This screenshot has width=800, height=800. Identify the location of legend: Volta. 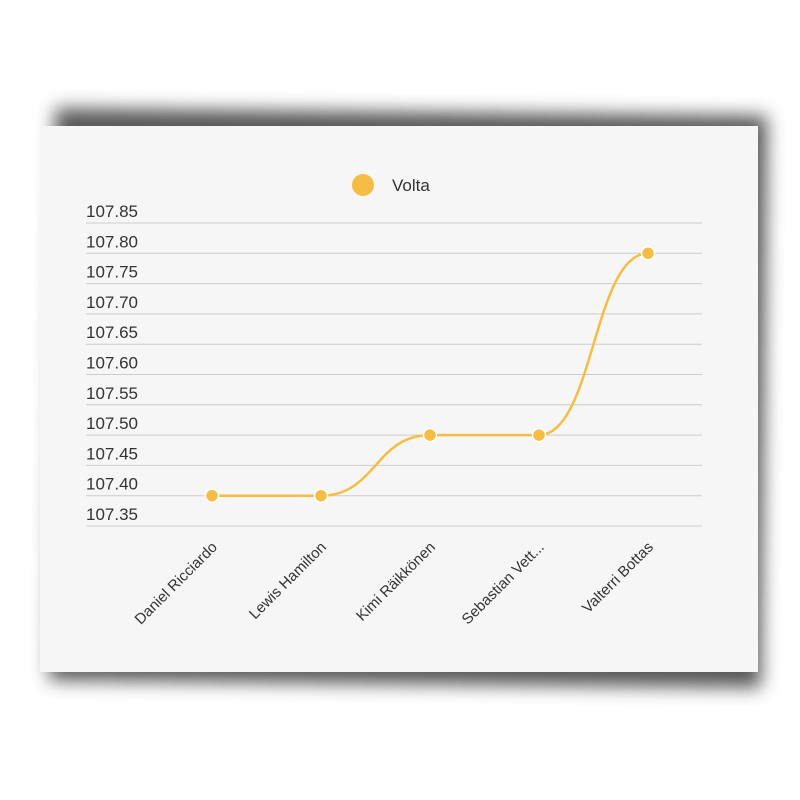
(391, 185).